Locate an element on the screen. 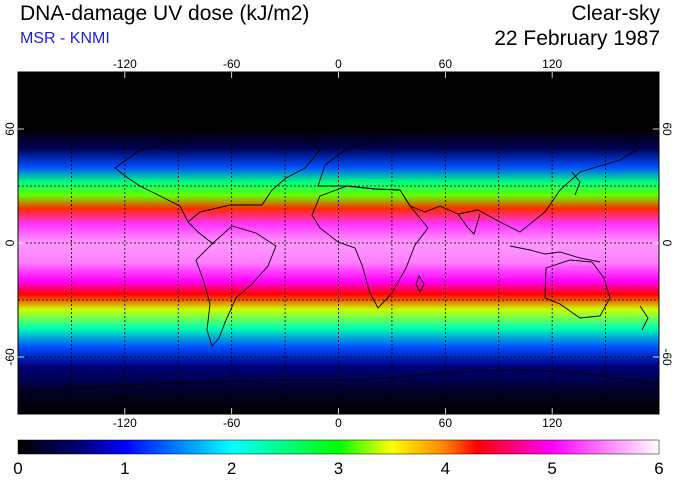  coastline-madagascar is located at coordinates (420, 284).